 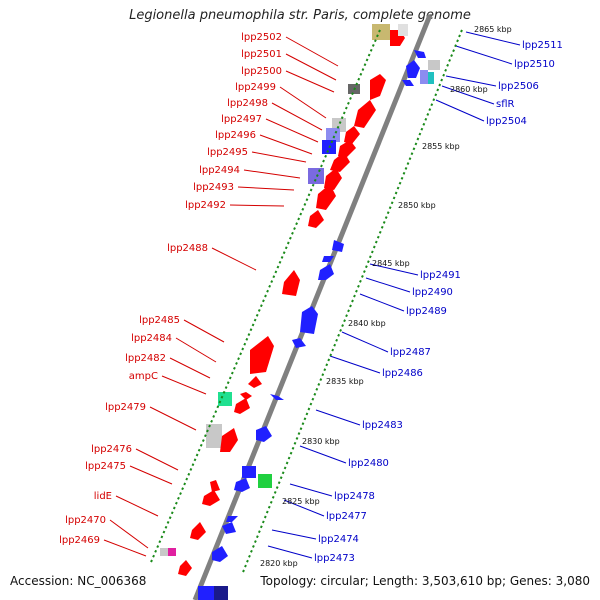 I want to click on reverse-gene-label: lpp2473, so click(x=334, y=558).